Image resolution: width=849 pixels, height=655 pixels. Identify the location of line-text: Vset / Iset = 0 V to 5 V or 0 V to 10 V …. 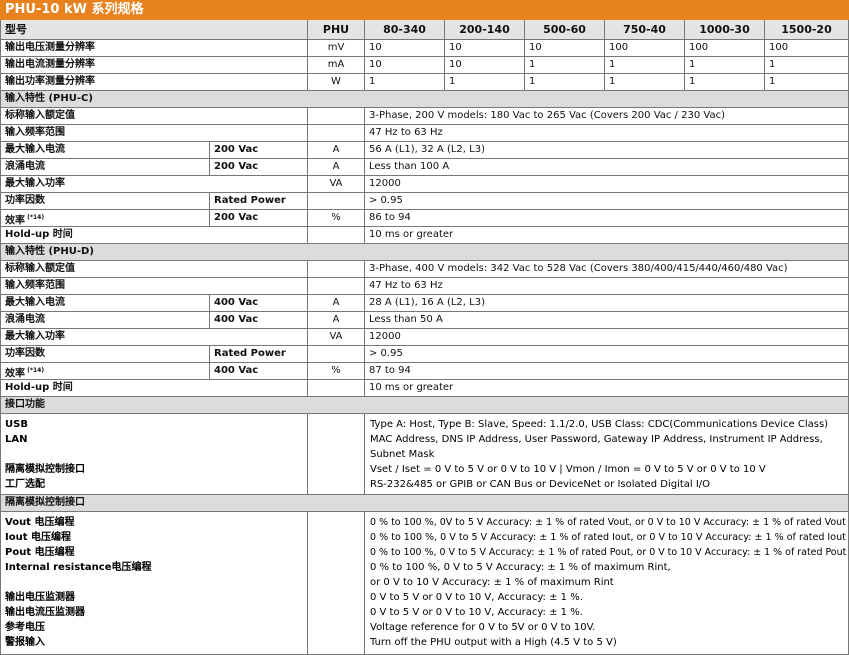
(568, 469).